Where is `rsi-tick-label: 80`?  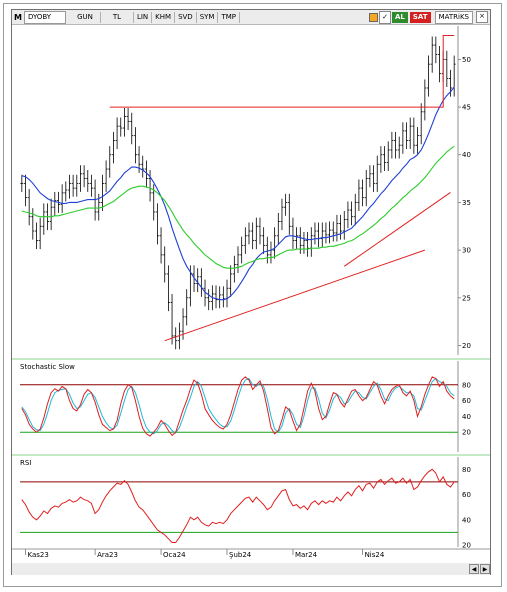 rsi-tick-label: 80 is located at coordinates (466, 470).